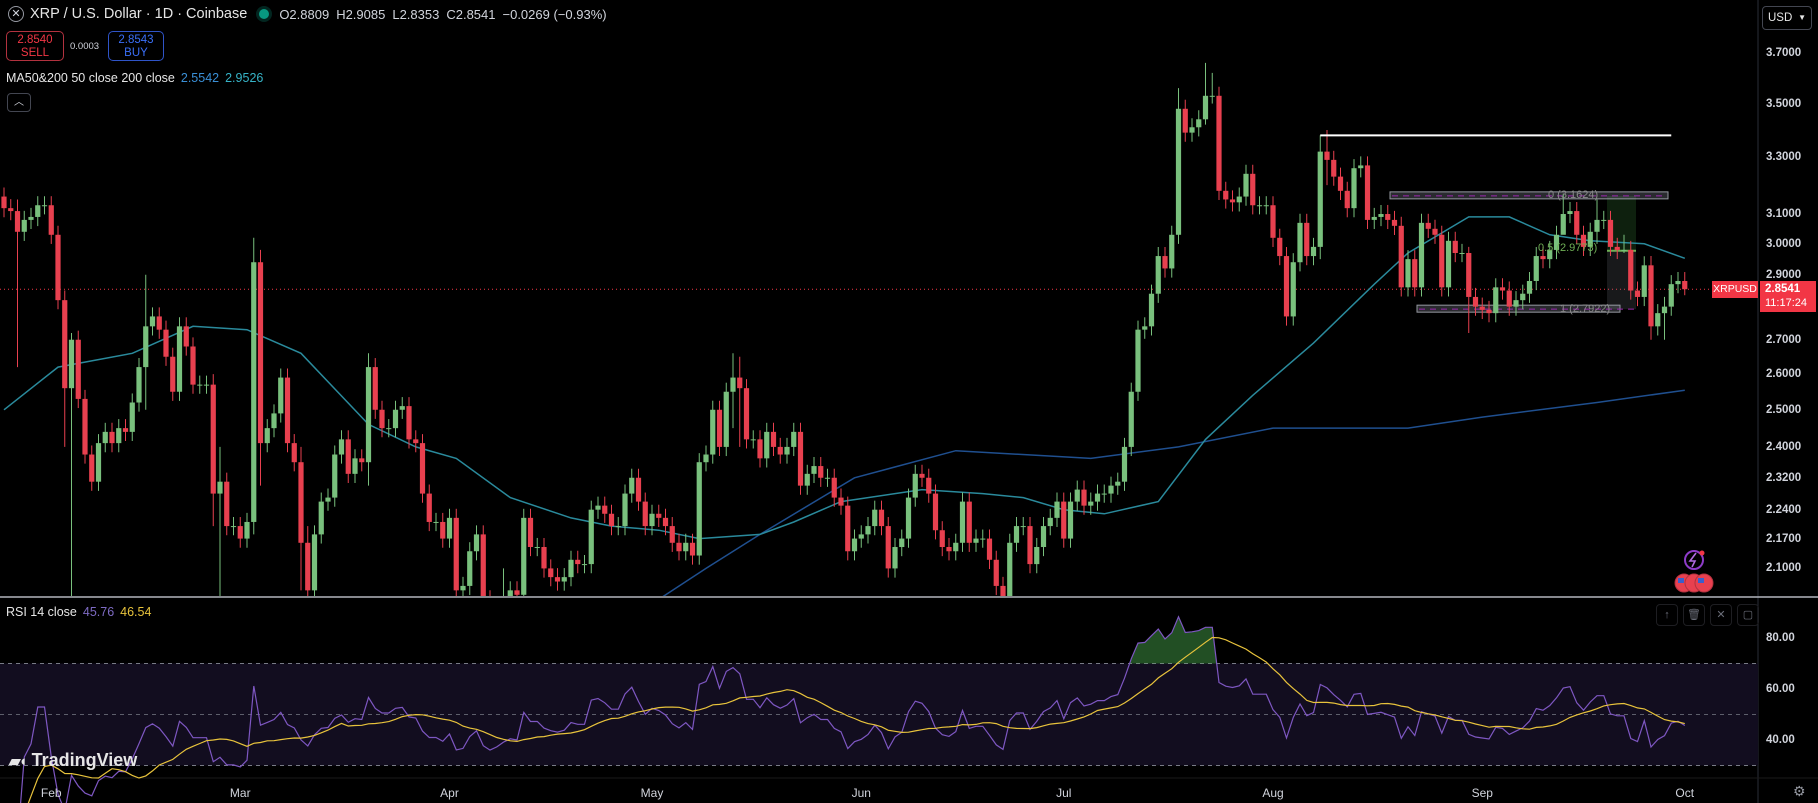 The width and height of the screenshot is (1818, 803). Describe the element at coordinates (1694, 615) in the screenshot. I see `delete-pane-button: 🗑` at that location.